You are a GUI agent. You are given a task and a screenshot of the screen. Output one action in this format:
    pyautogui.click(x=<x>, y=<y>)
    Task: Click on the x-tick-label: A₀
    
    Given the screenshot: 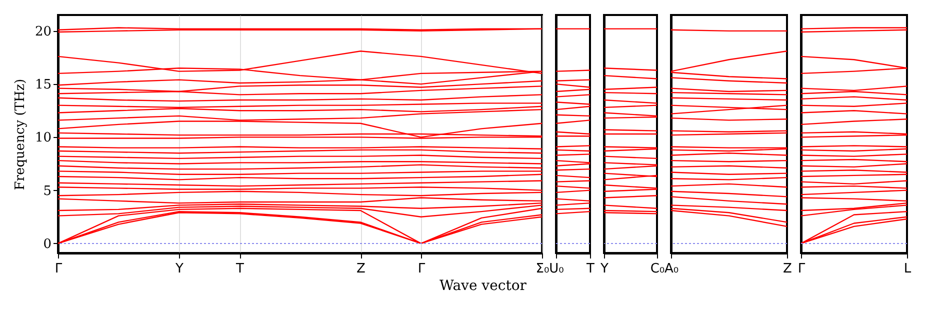 What is the action you would take?
    pyautogui.click(x=671, y=269)
    